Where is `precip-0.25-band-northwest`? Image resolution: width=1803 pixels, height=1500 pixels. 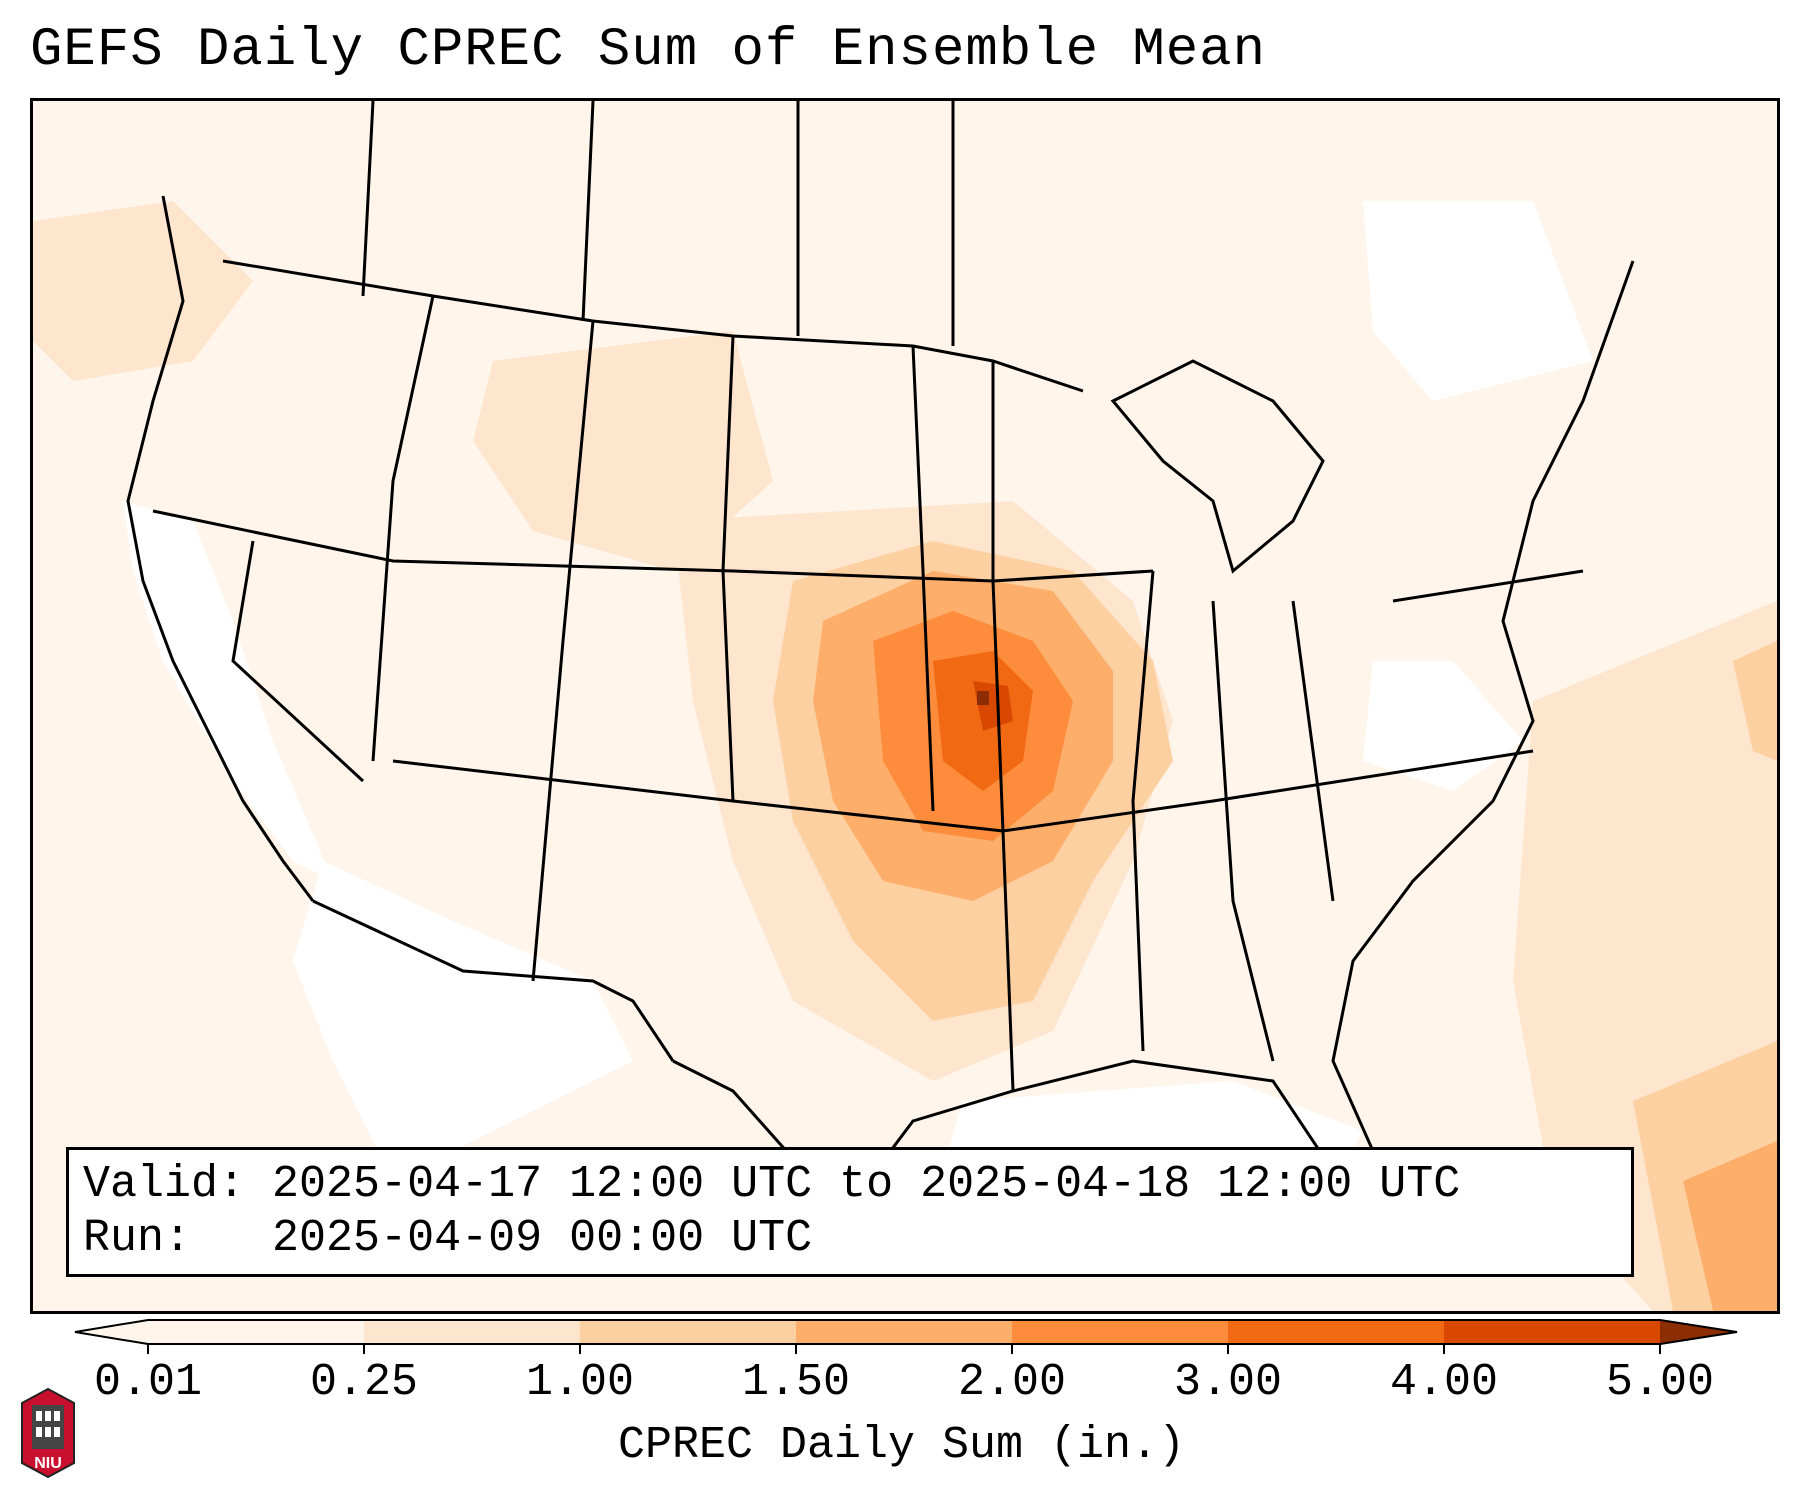 precip-0.25-band-northwest is located at coordinates (143, 291).